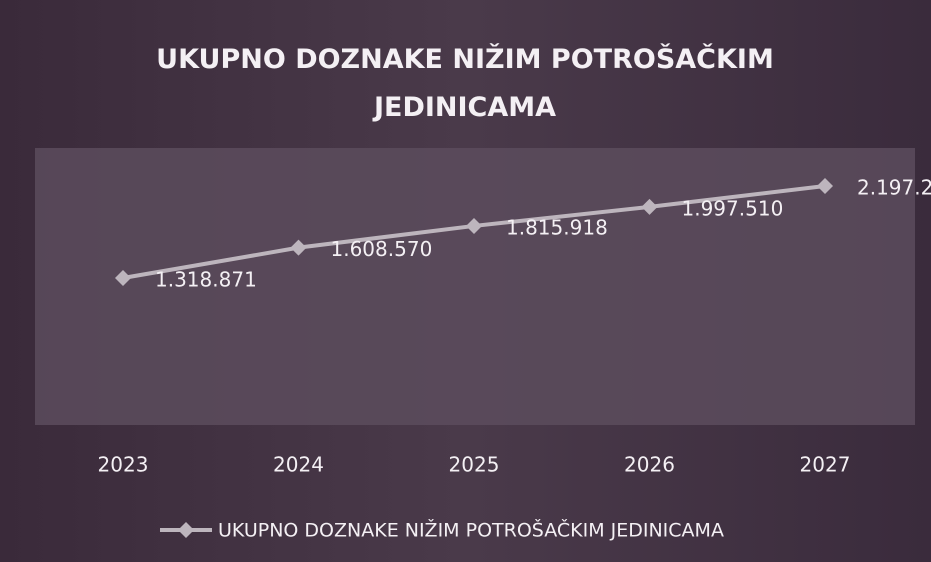  What do you see at coordinates (382, 249) in the screenshot?
I see `value-label: 1.608.570` at bounding box center [382, 249].